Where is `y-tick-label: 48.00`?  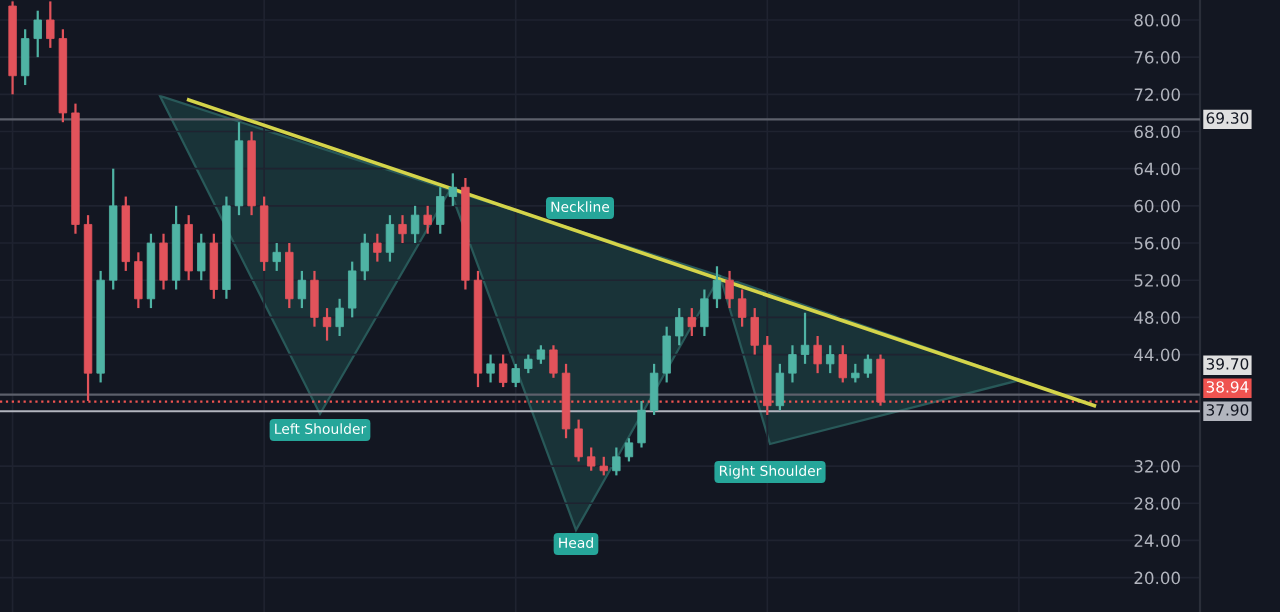 y-tick-label: 48.00 is located at coordinates (1157, 317).